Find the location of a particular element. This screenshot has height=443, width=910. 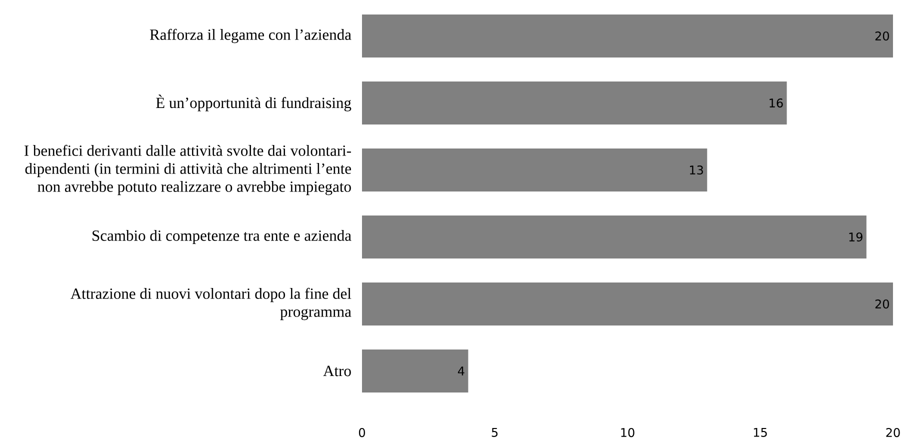

x-tick-label: 0 is located at coordinates (362, 433).